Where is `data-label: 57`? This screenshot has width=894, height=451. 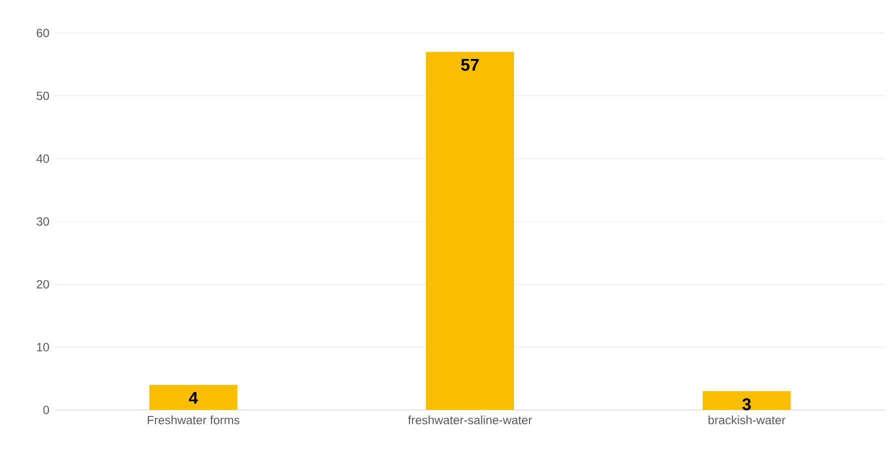 data-label: 57 is located at coordinates (470, 65).